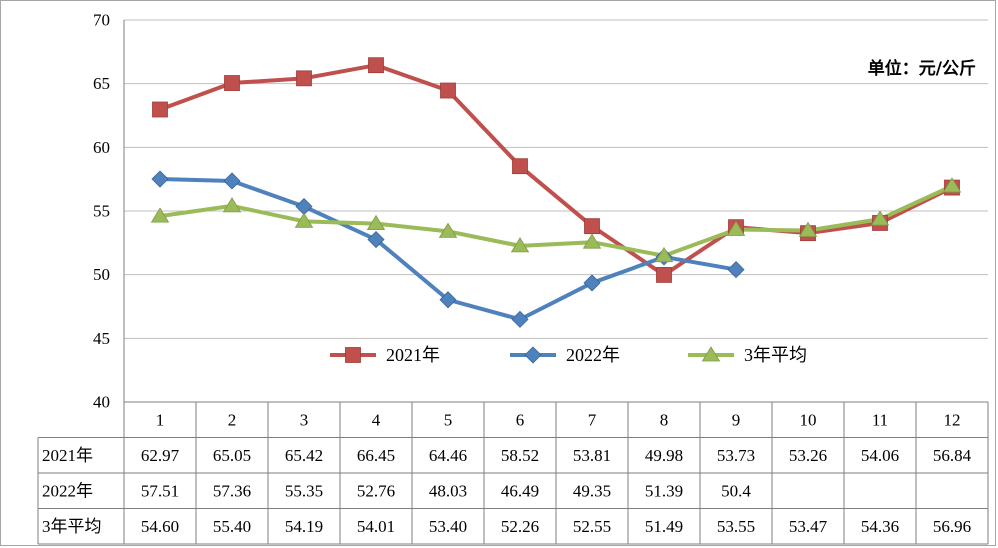 This screenshot has width=998, height=548. I want to click on table-cell-value: 53.47, so click(808, 526).